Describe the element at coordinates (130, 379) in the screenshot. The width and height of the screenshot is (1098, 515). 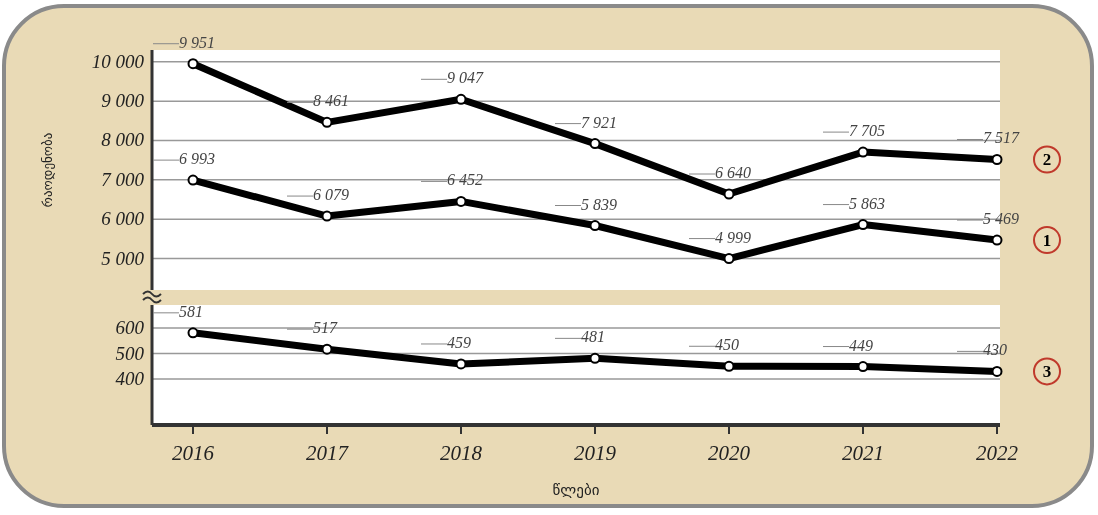
I see `y-tick-label: 400` at that location.